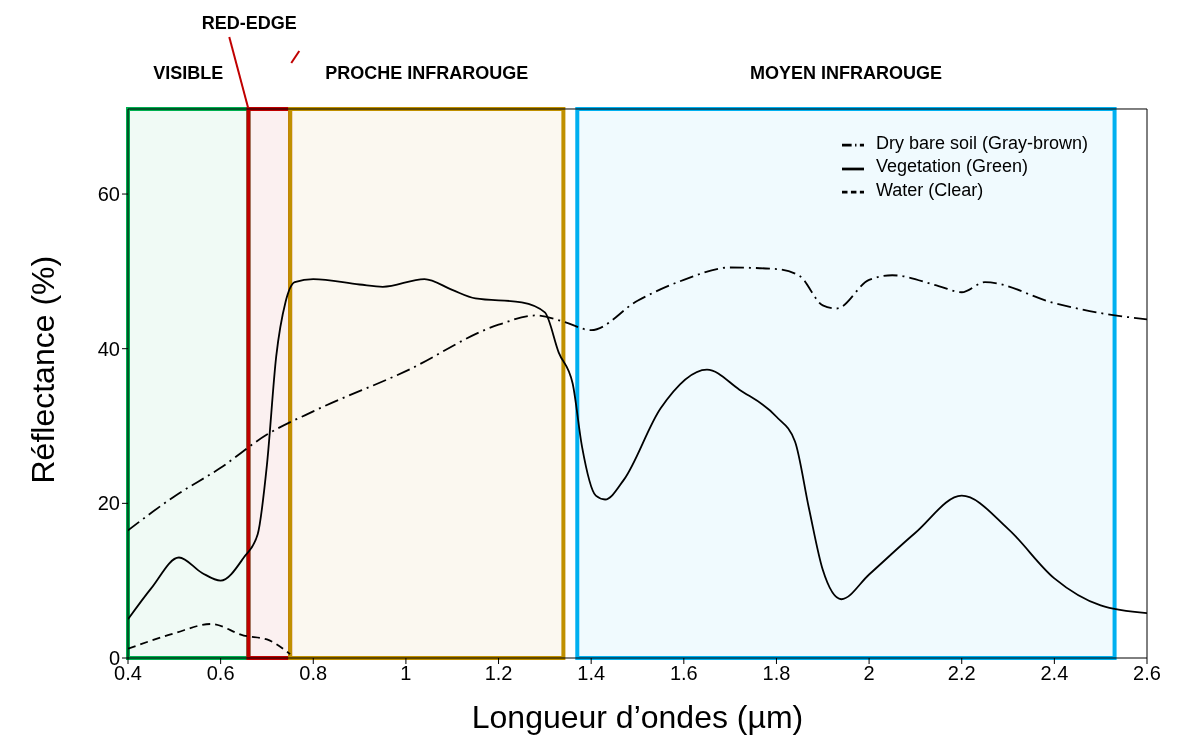  Describe the element at coordinates (961, 673) in the screenshot. I see `x-tick-label: 2.2` at that location.